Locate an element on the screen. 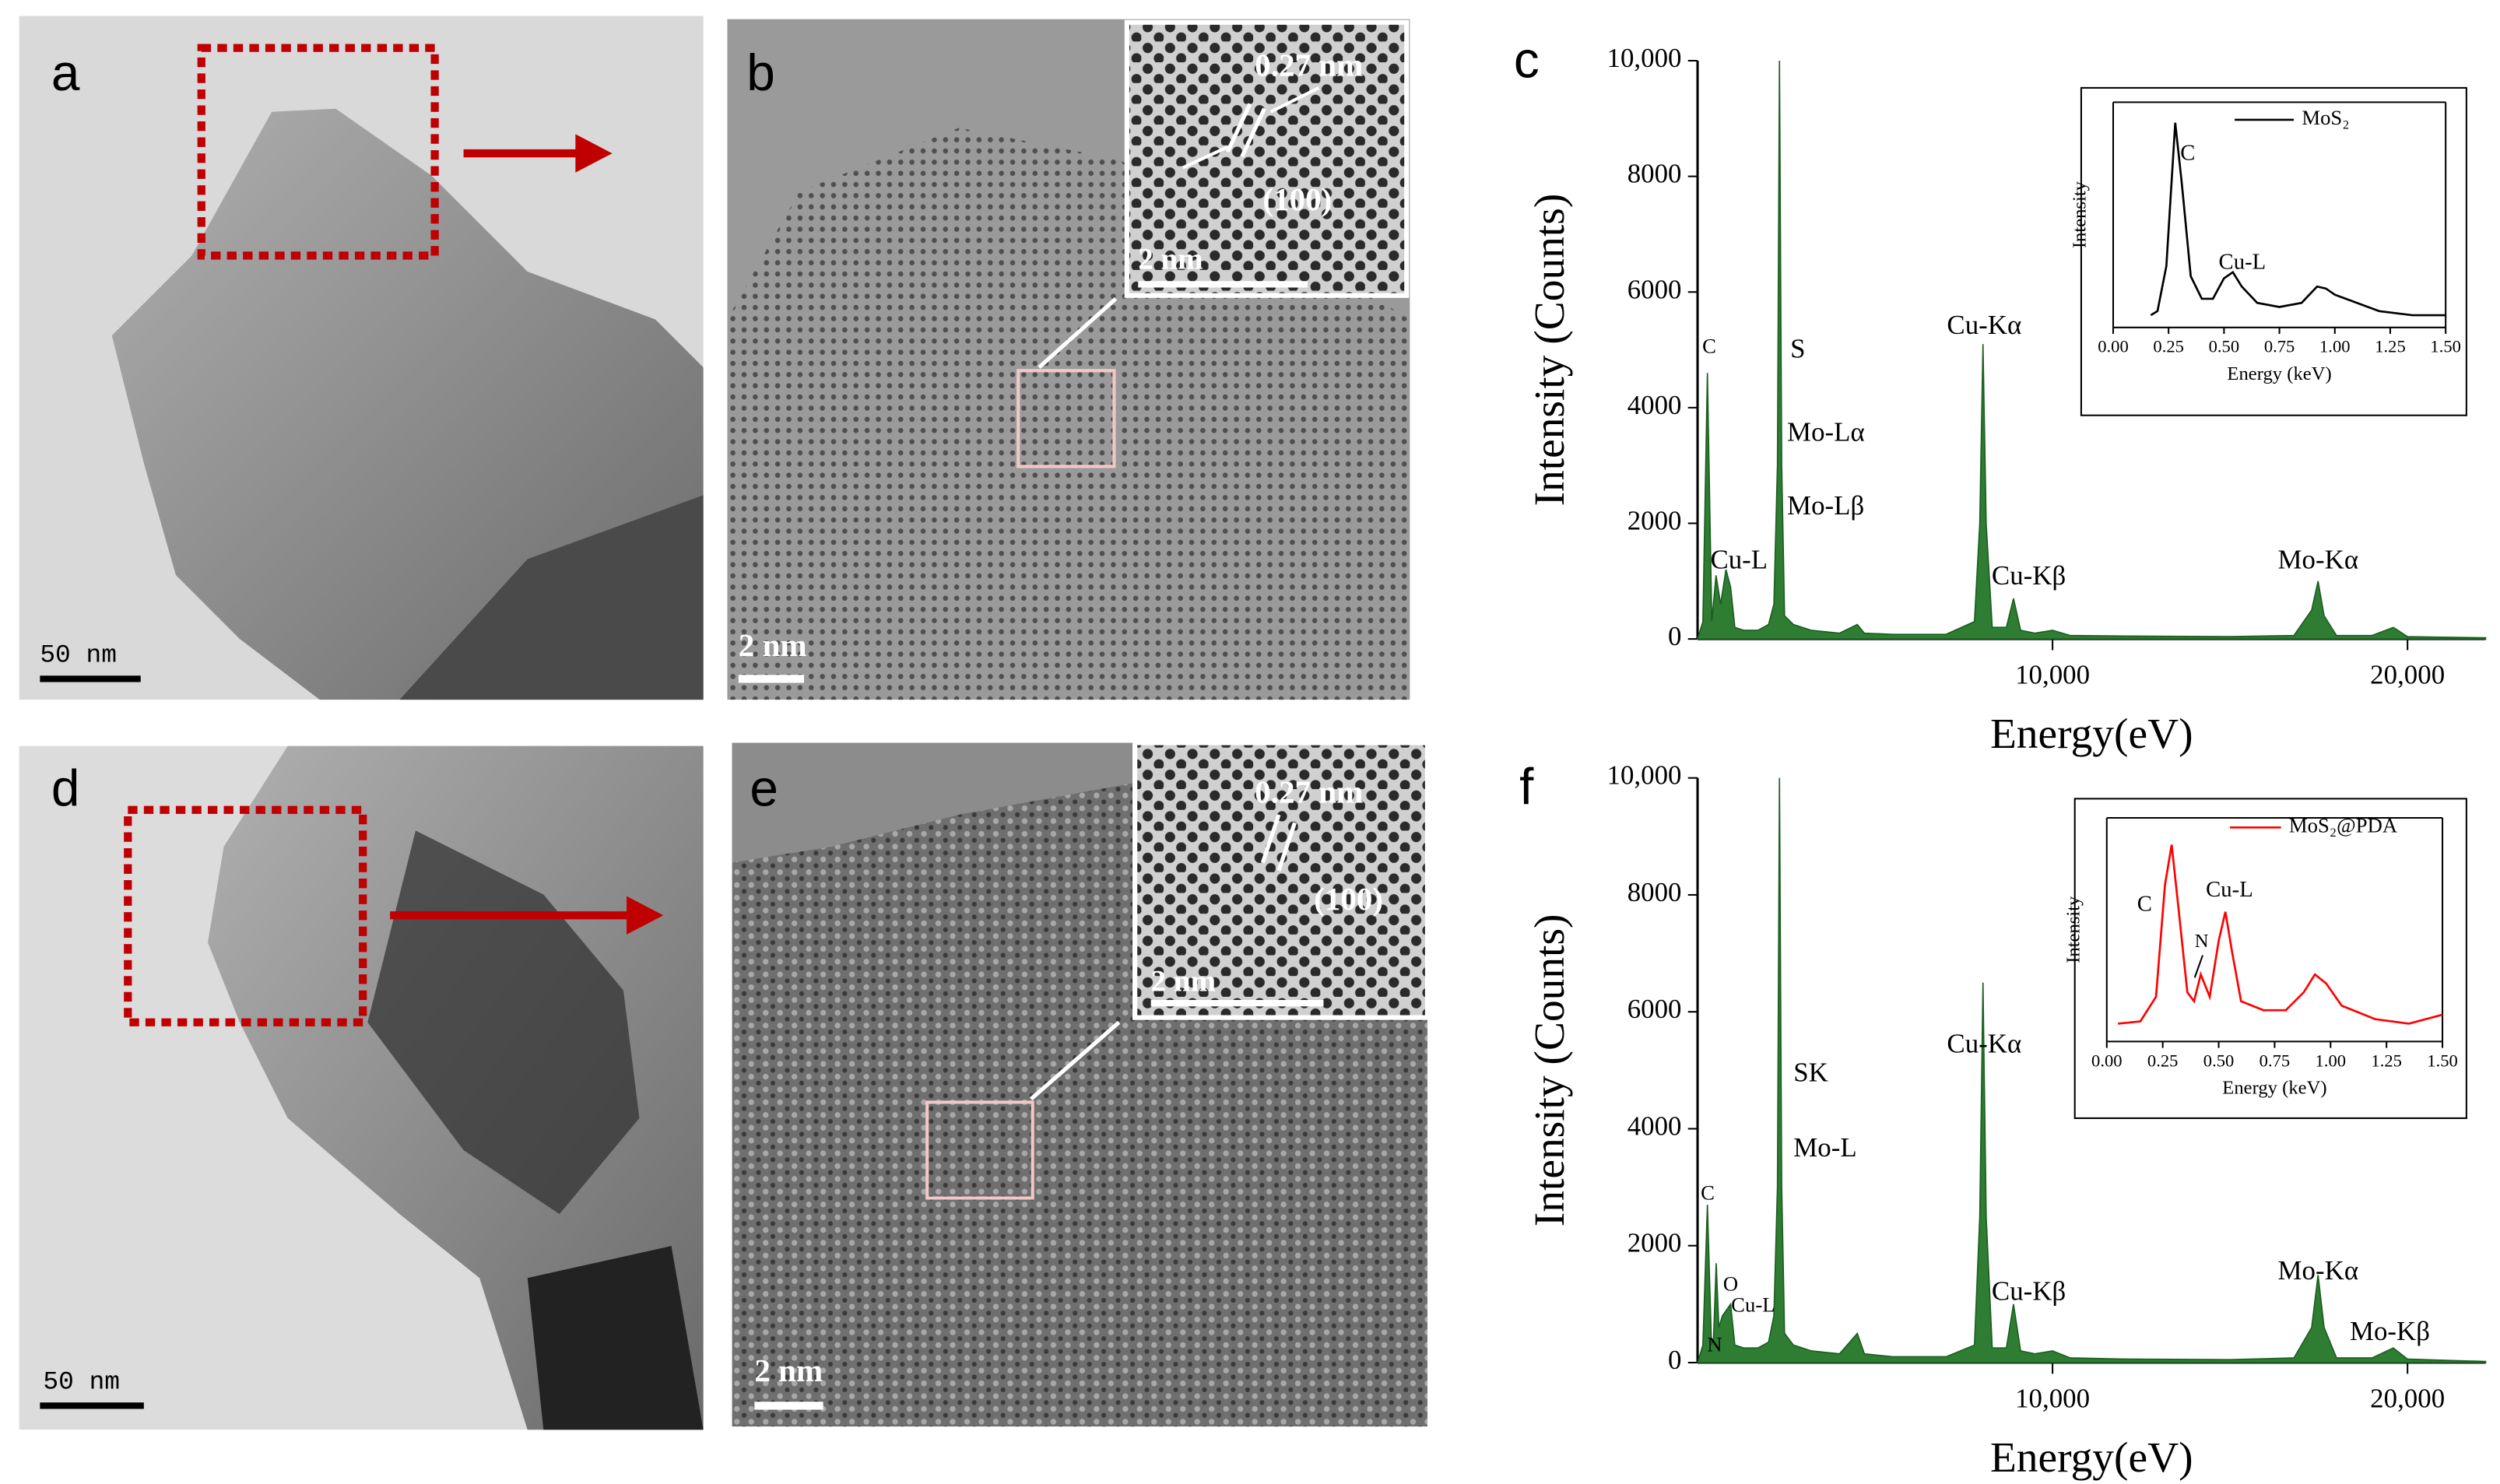  legend-label: MoS₂@PDA is located at coordinates (2343, 825).